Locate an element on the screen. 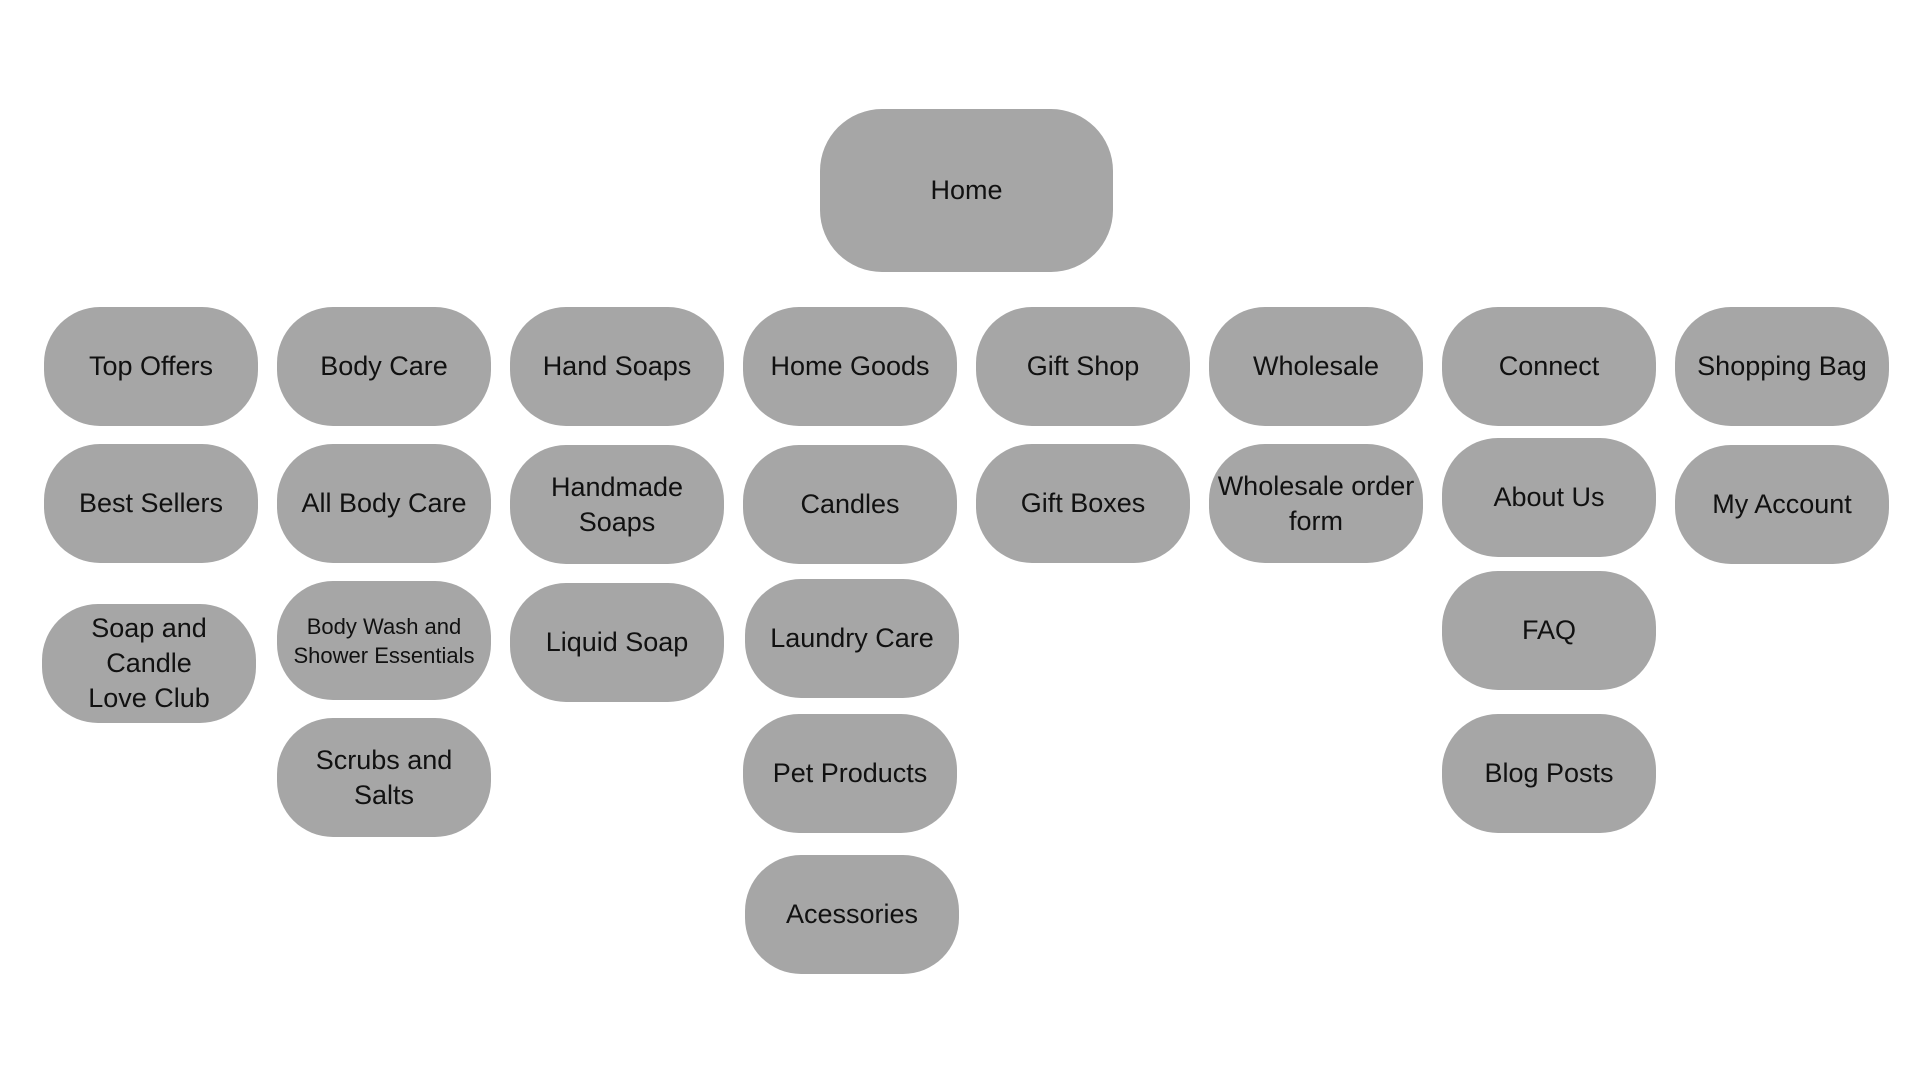 The width and height of the screenshot is (1920, 1080). node-gift-boxes: Gift Boxes is located at coordinates (1083, 503).